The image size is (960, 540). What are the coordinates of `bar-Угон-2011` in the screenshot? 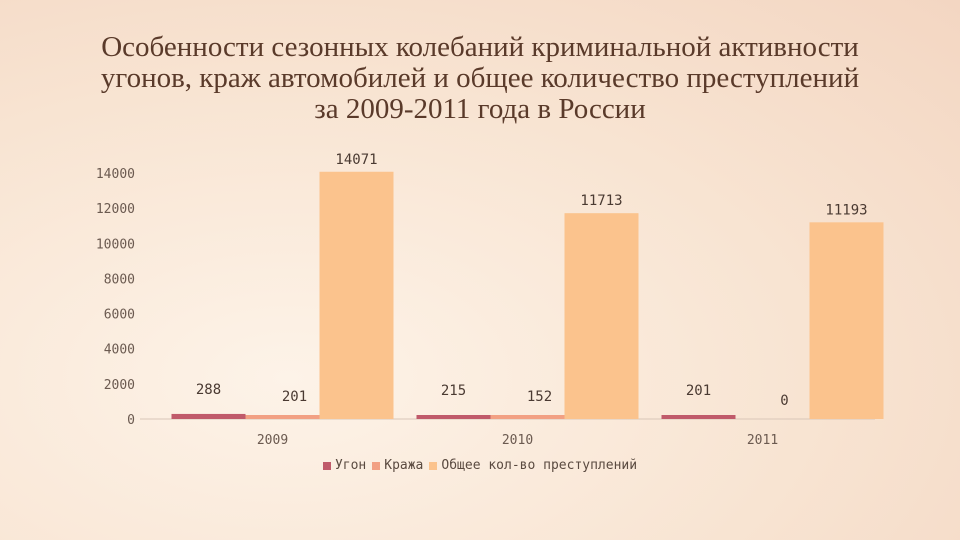 It's located at (698, 417).